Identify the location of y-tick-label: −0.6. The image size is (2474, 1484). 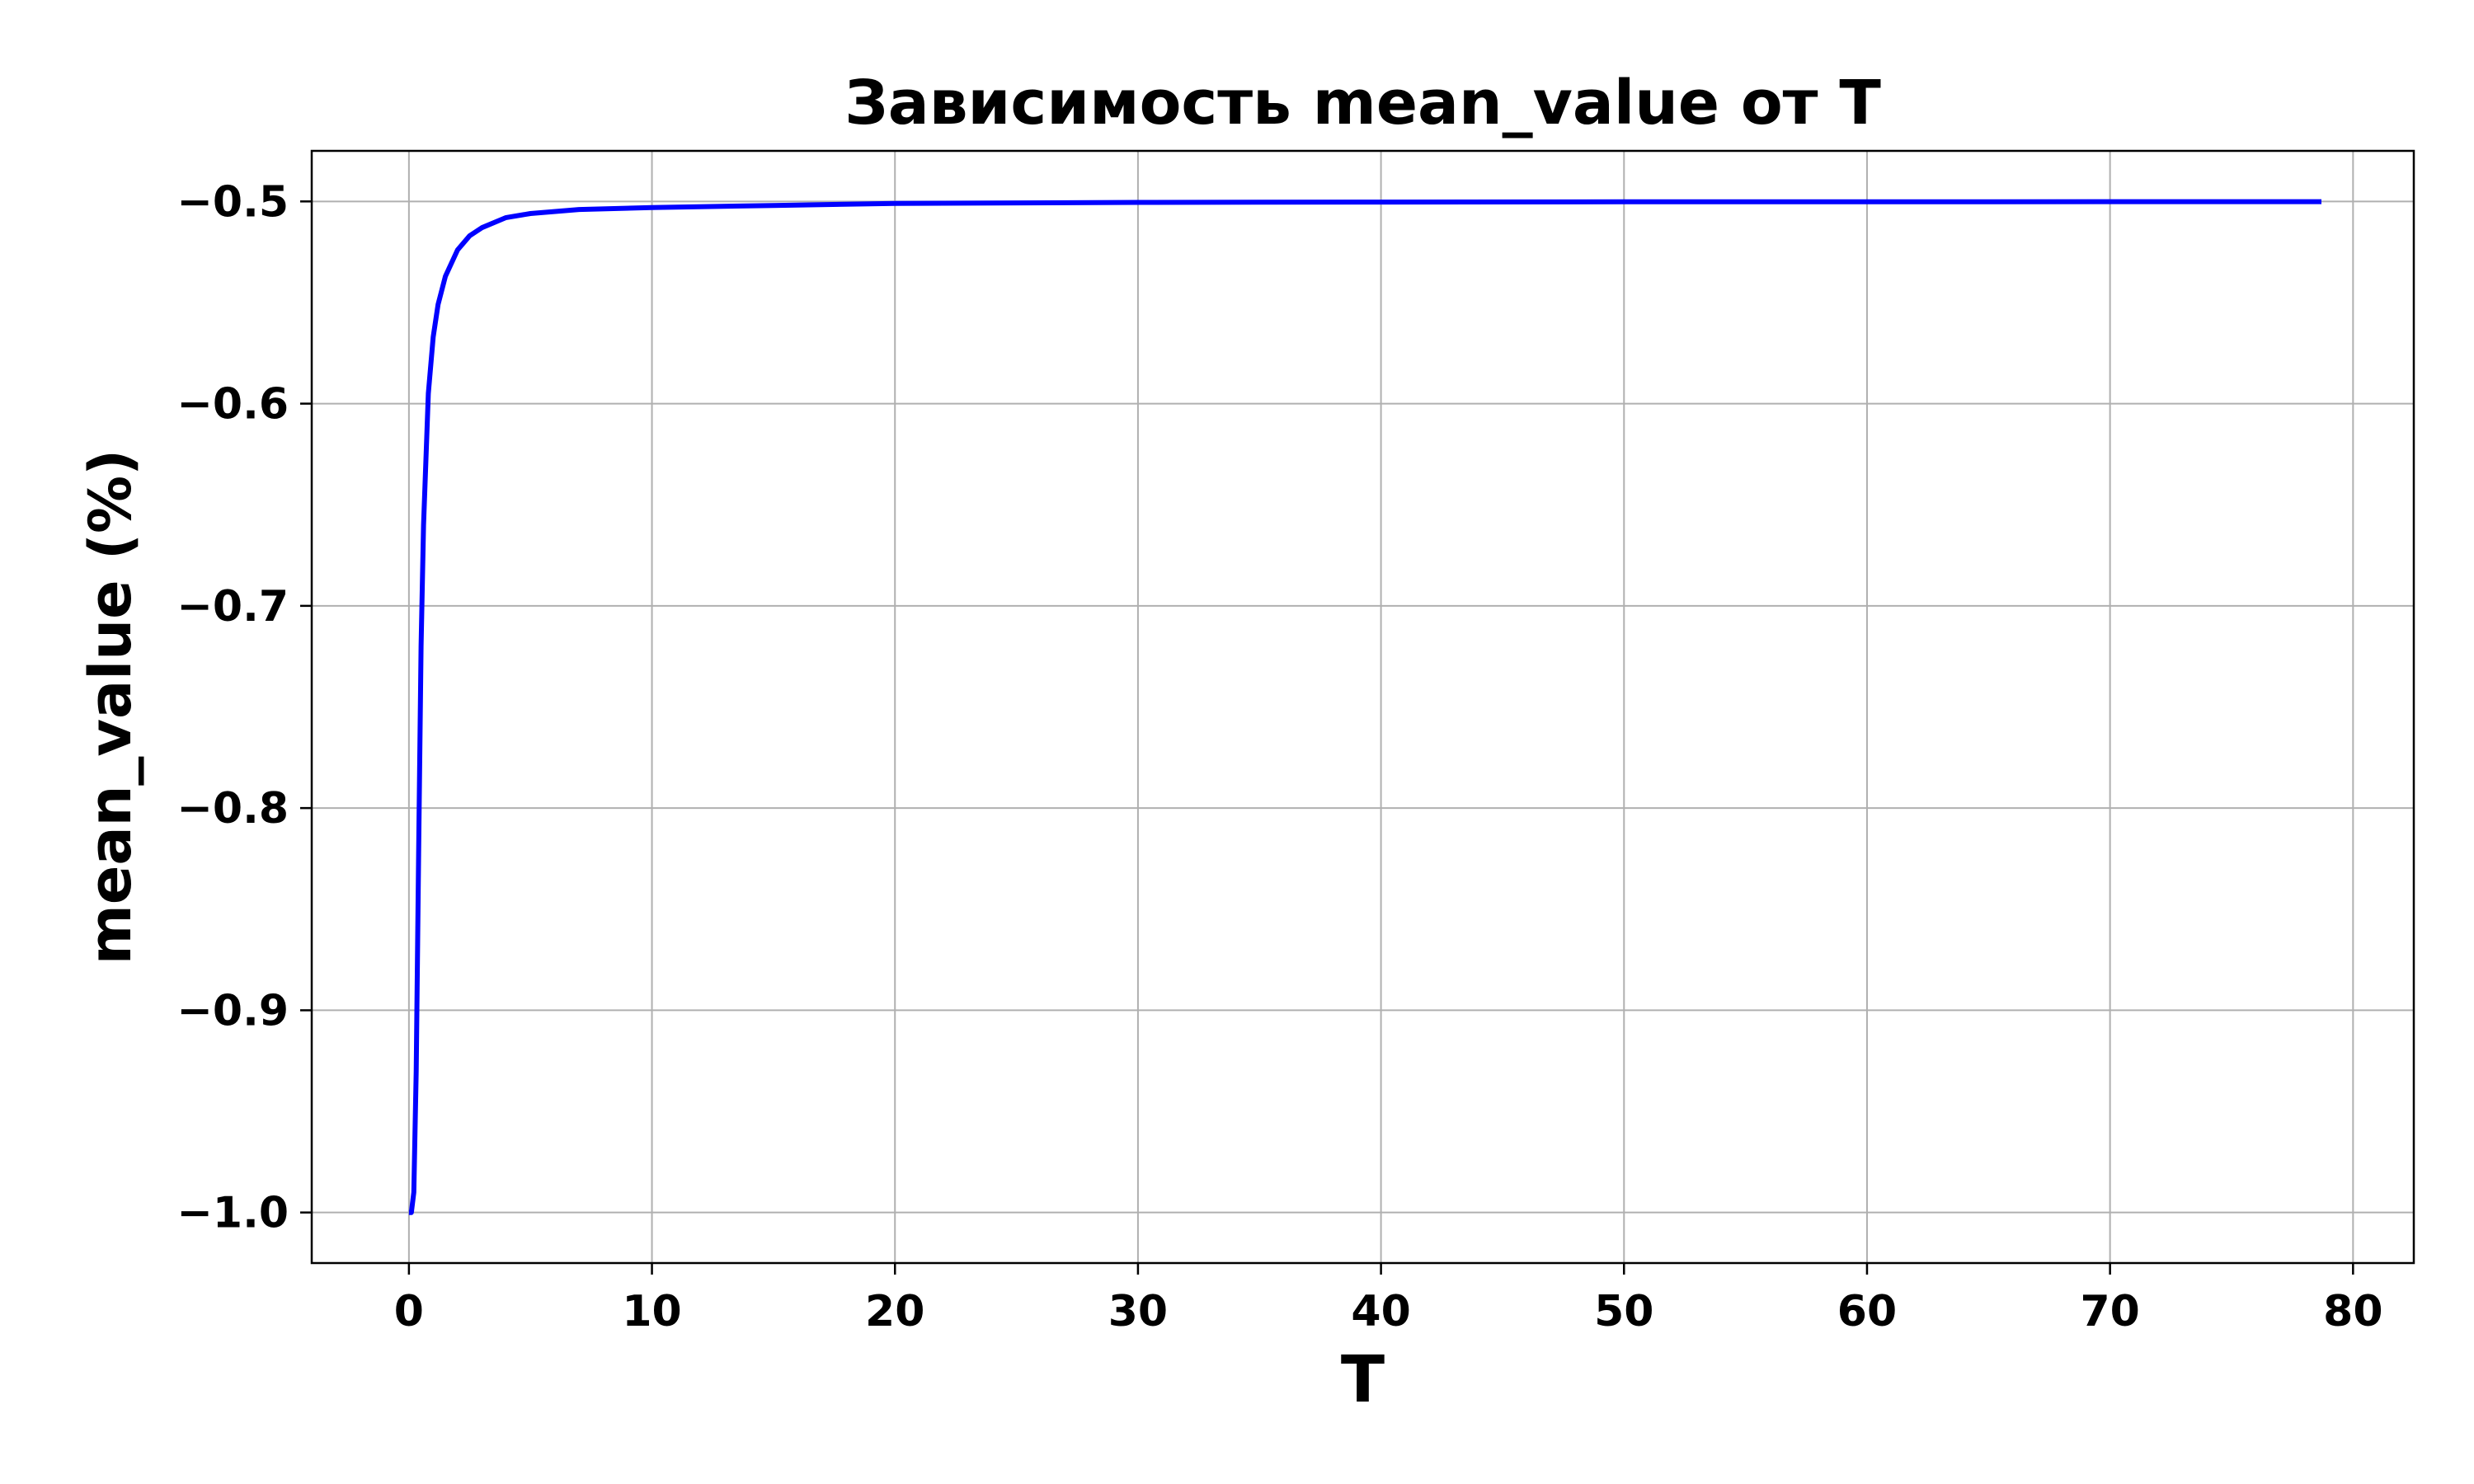
(232, 405).